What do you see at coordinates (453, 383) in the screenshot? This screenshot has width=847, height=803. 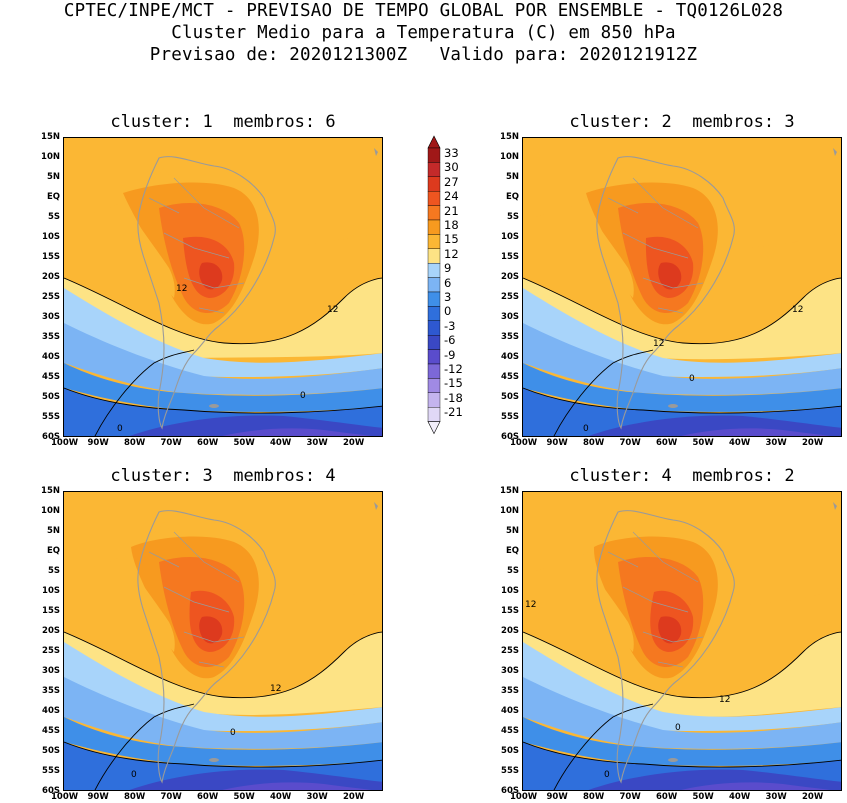 I see `colorbar-label: -15` at bounding box center [453, 383].